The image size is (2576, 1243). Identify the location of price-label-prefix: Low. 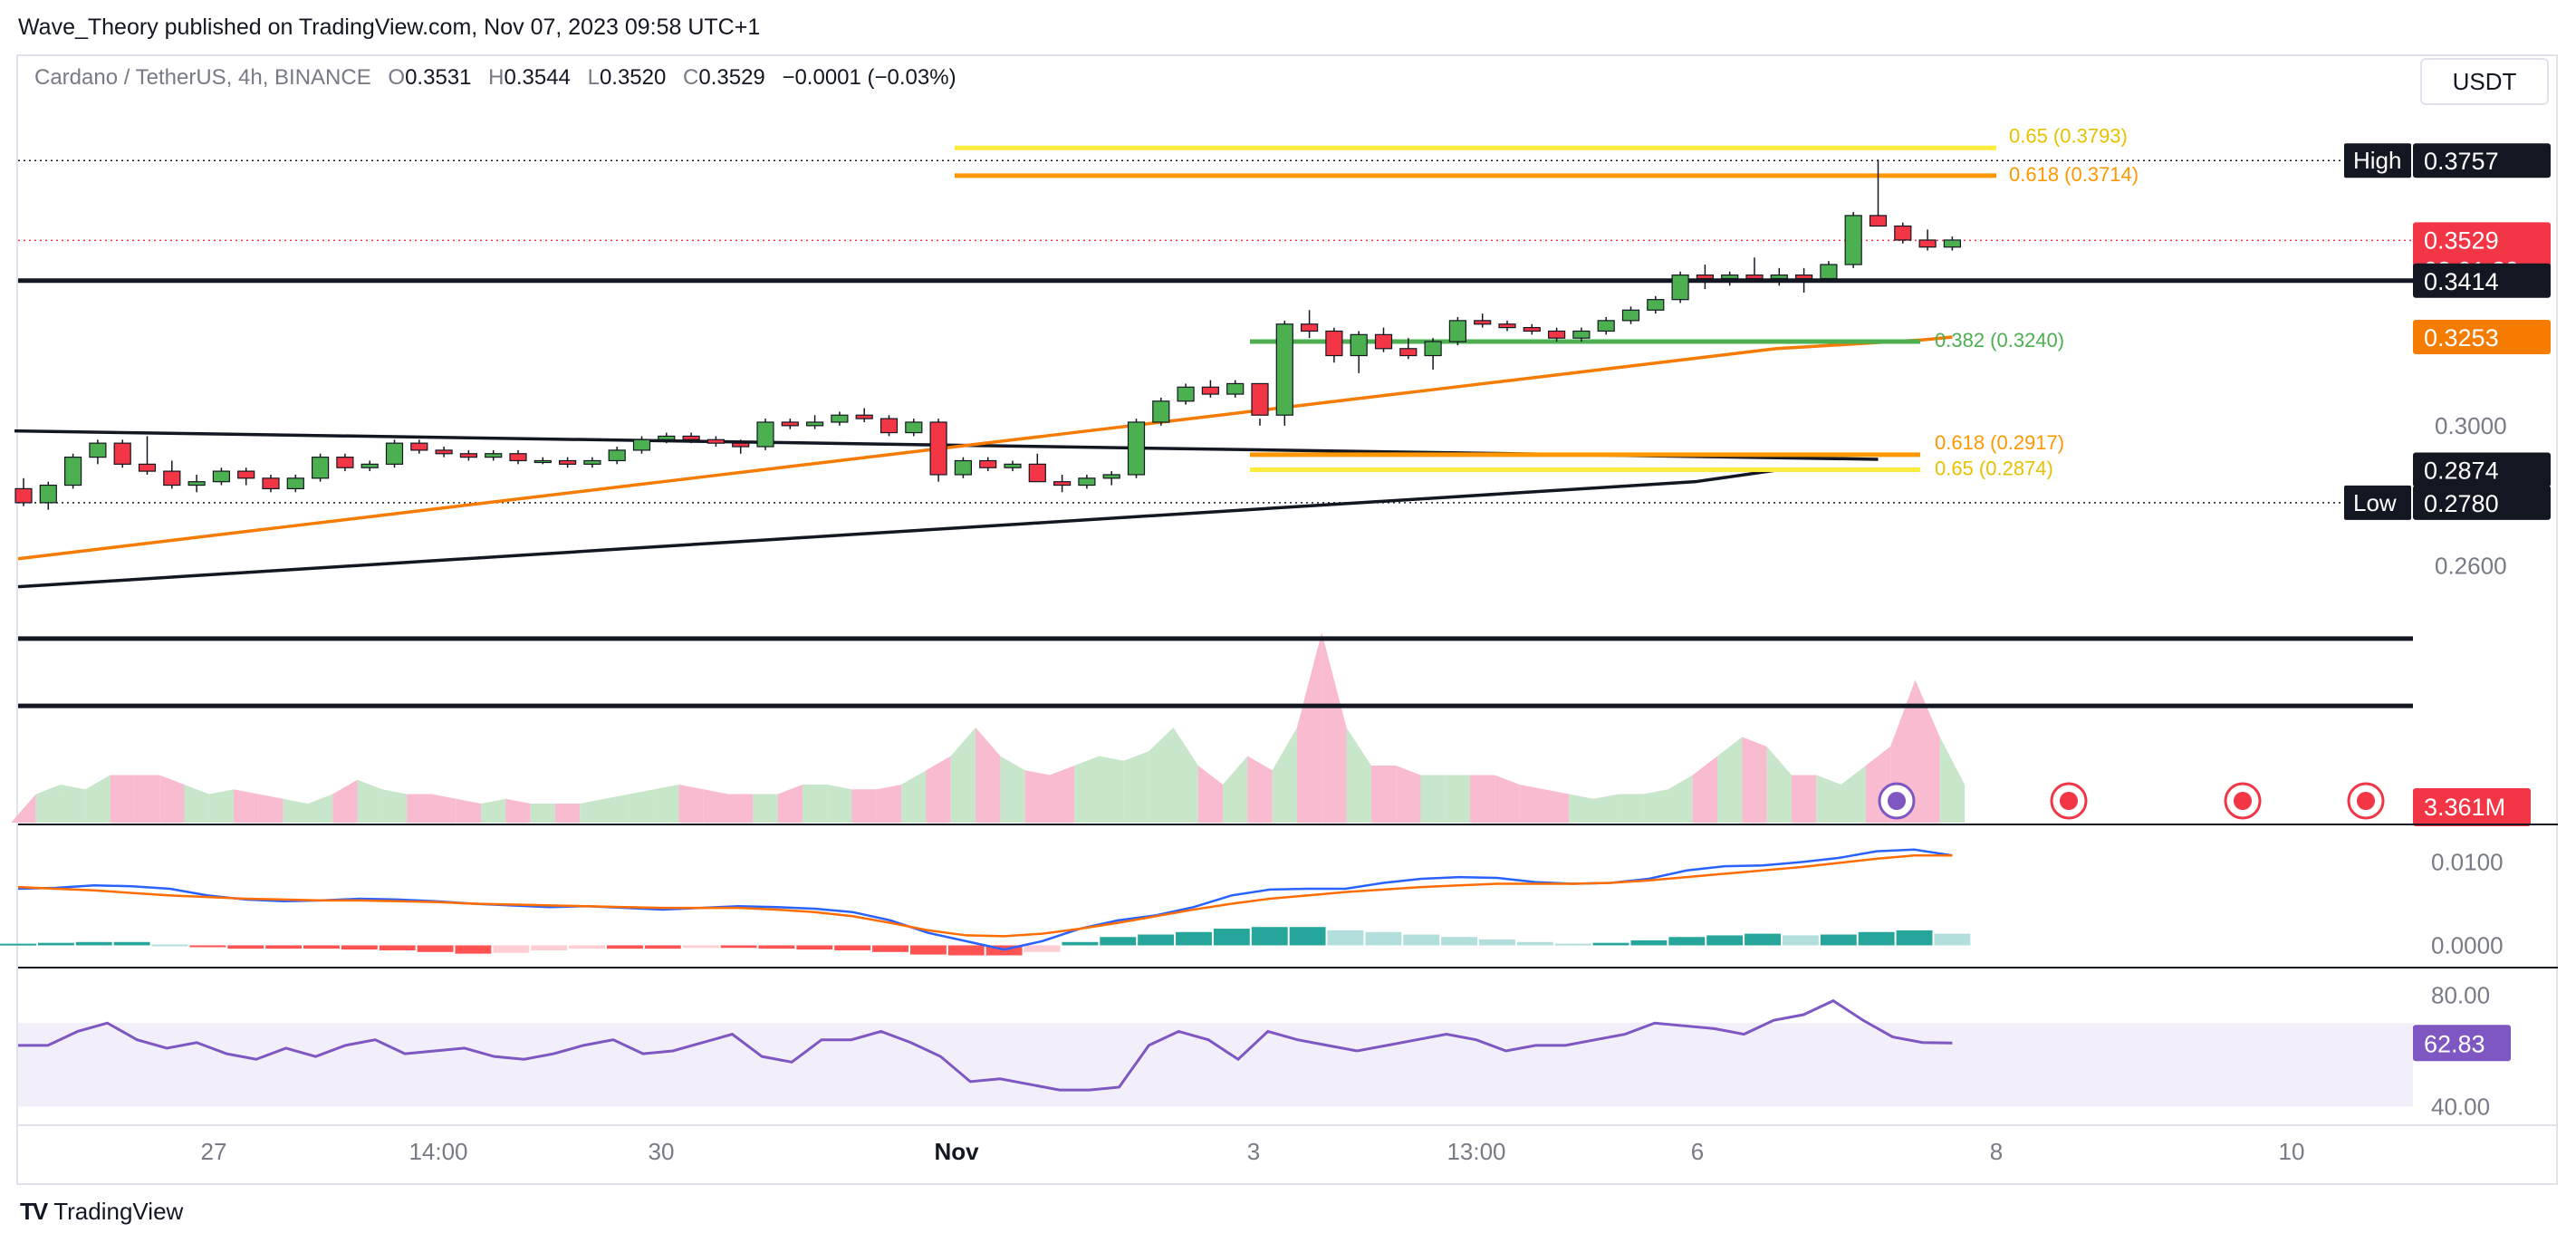
(2375, 503).